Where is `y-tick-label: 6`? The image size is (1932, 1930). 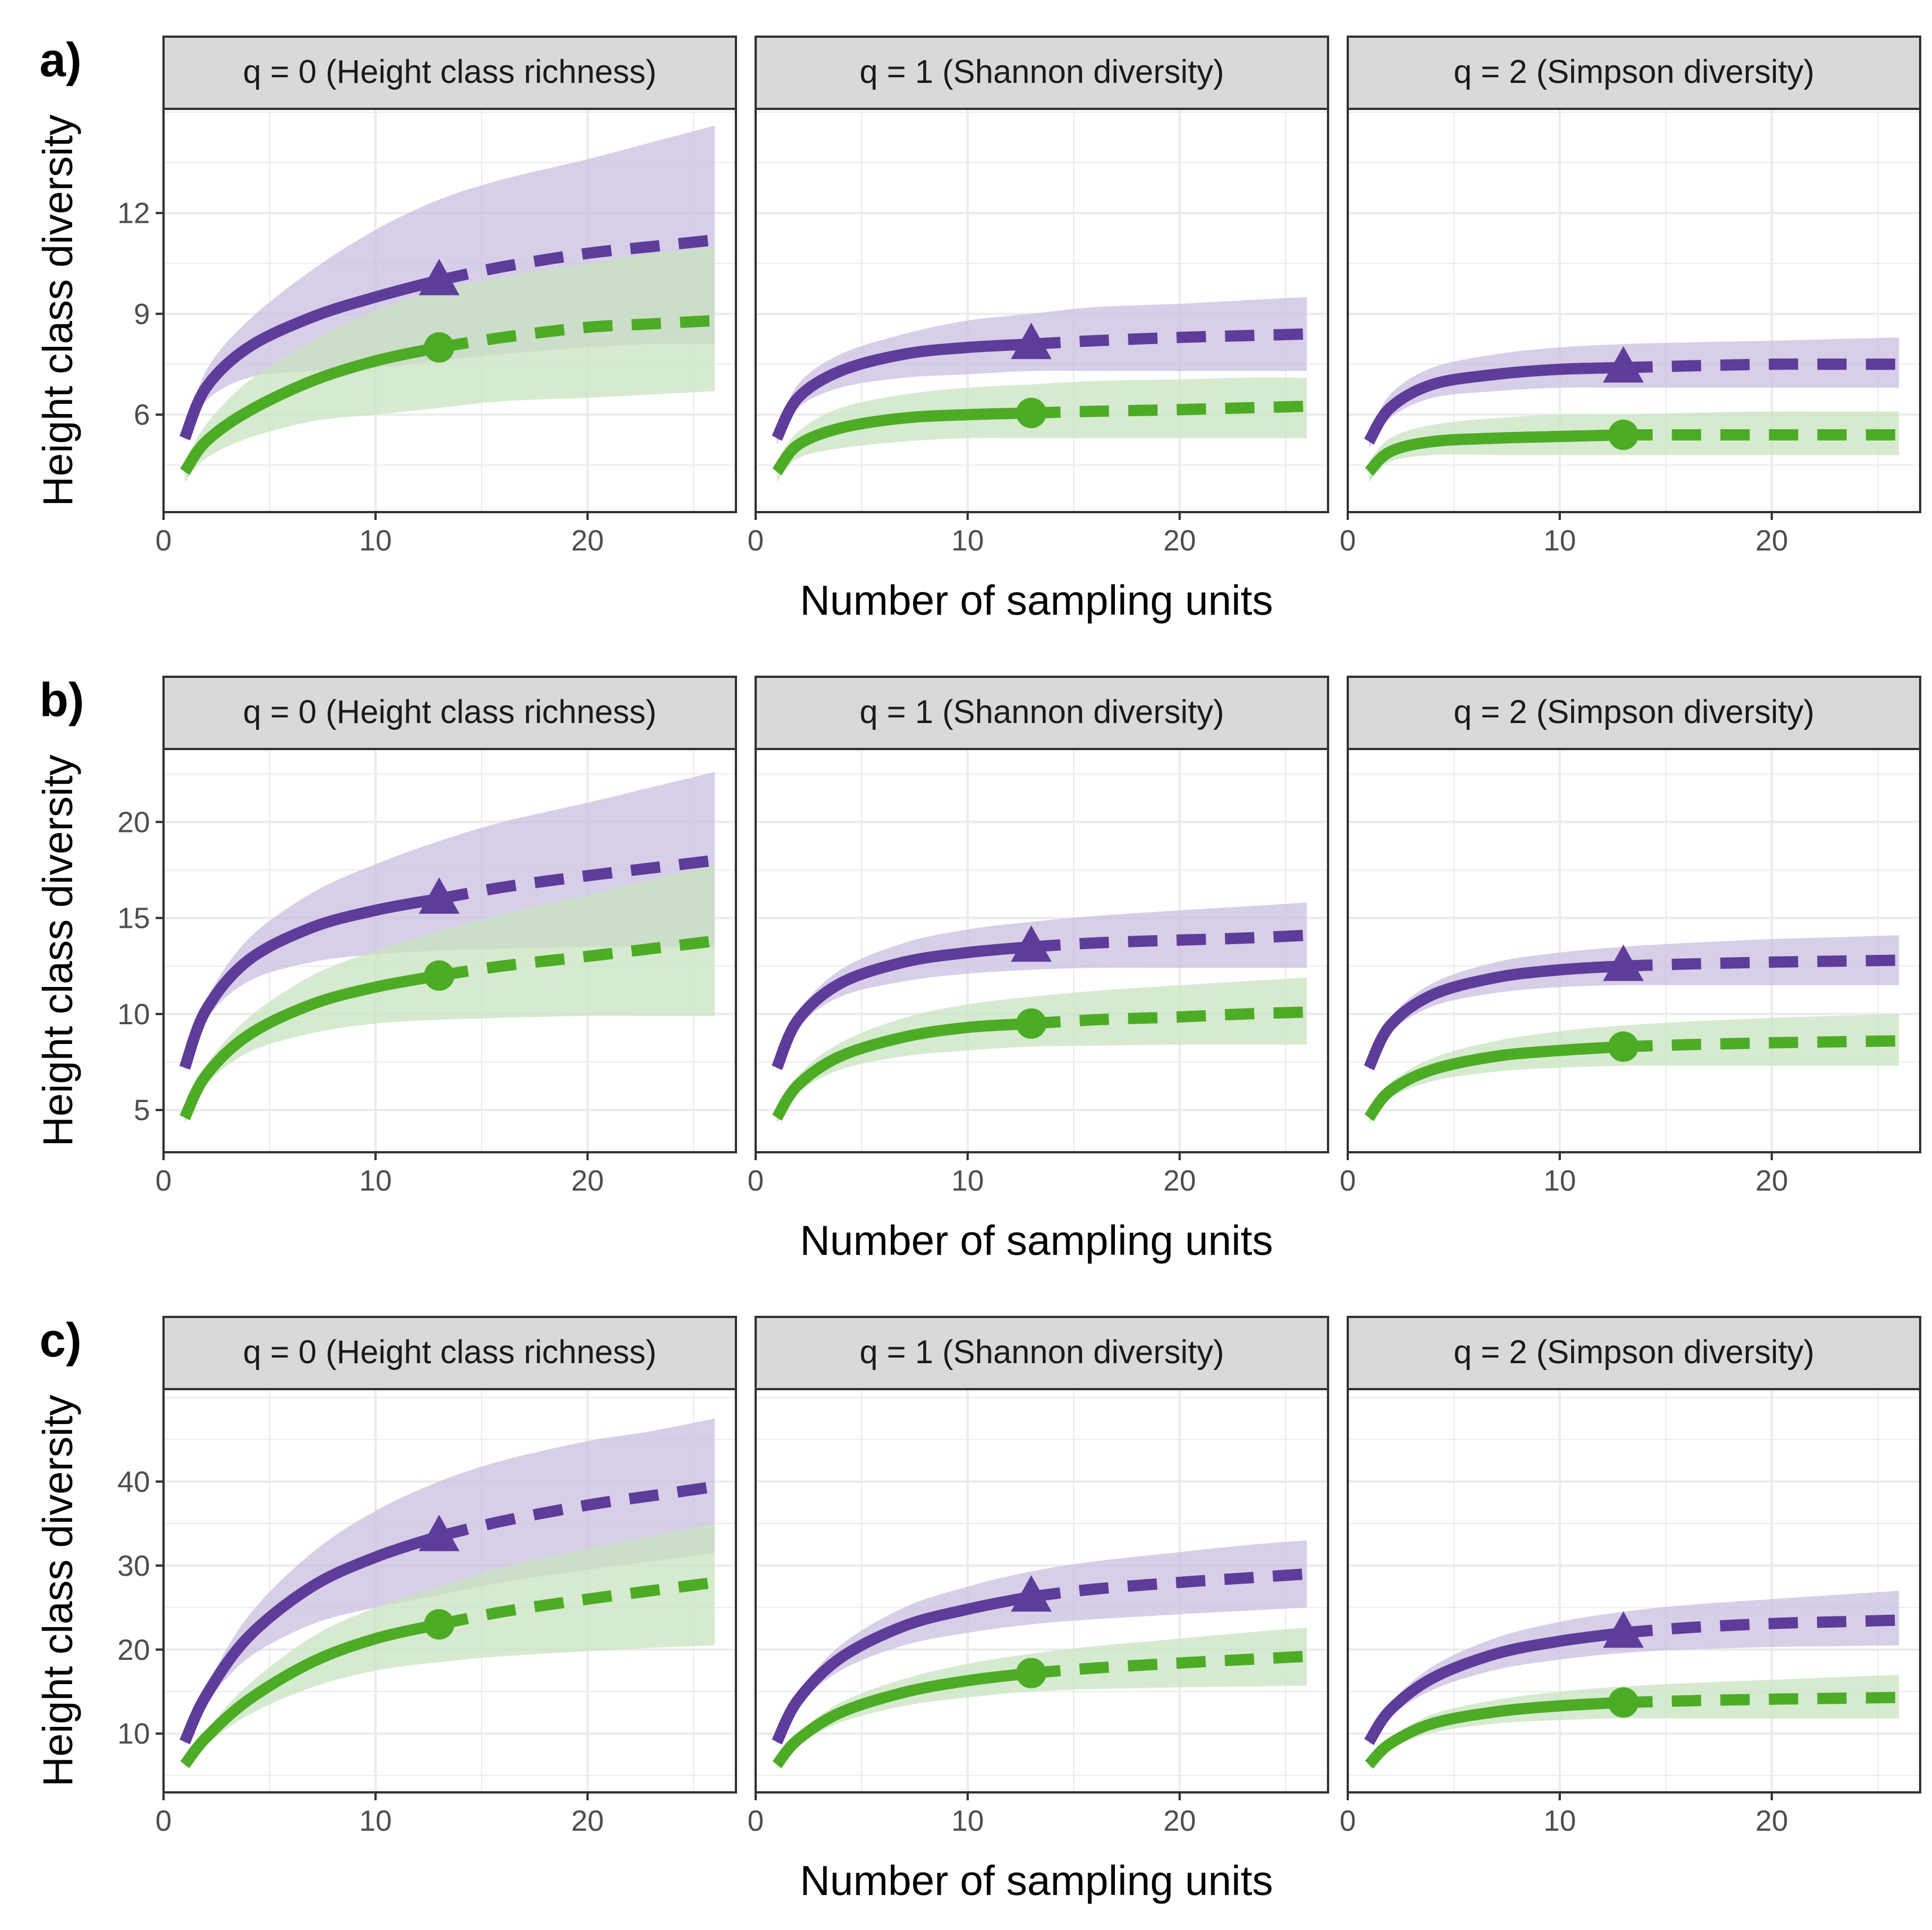 y-tick-label: 6 is located at coordinates (142, 415).